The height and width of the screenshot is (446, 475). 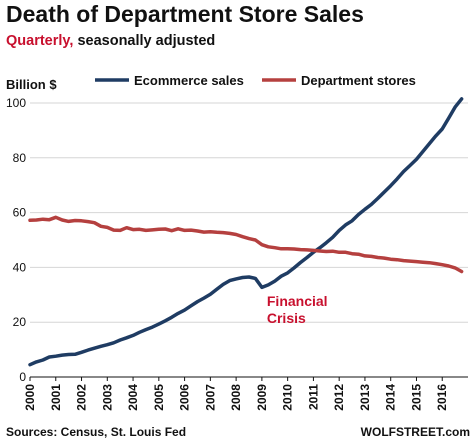 What do you see at coordinates (391, 397) in the screenshot?
I see `x-tick-label: 2014` at bounding box center [391, 397].